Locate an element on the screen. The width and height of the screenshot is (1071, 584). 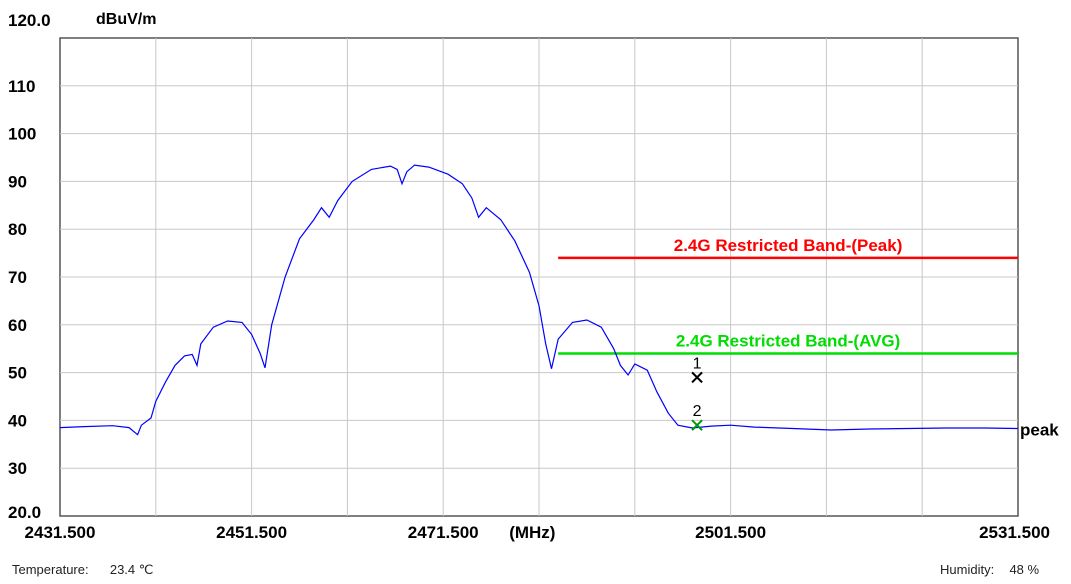
humidity-readout: Humidity: 48 % is located at coordinates (989, 569).